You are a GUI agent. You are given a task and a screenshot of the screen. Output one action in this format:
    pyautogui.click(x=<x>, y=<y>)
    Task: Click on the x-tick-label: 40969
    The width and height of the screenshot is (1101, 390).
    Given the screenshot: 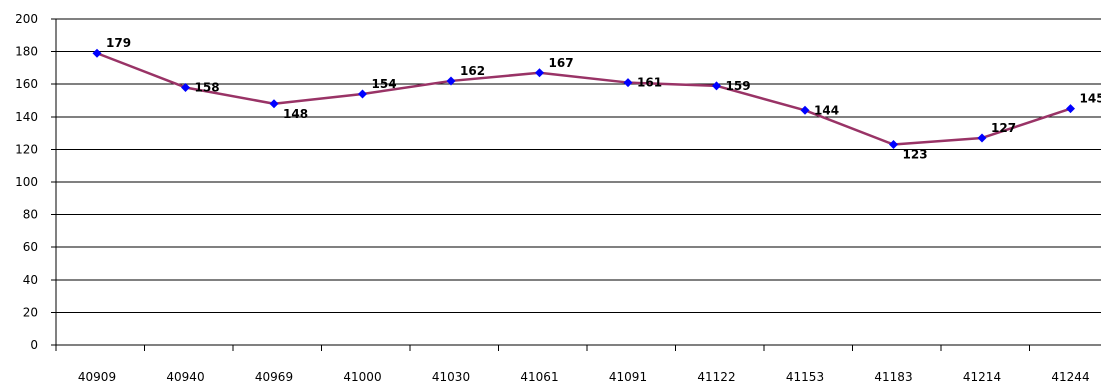 What is the action you would take?
    pyautogui.click(x=274, y=377)
    